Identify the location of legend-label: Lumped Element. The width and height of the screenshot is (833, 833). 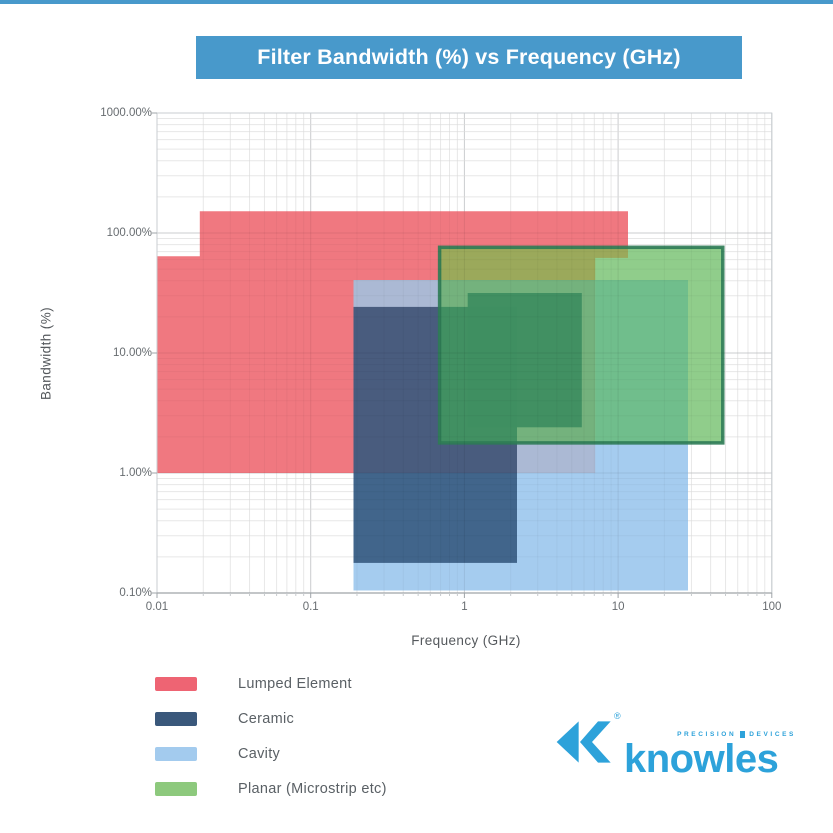
(295, 683).